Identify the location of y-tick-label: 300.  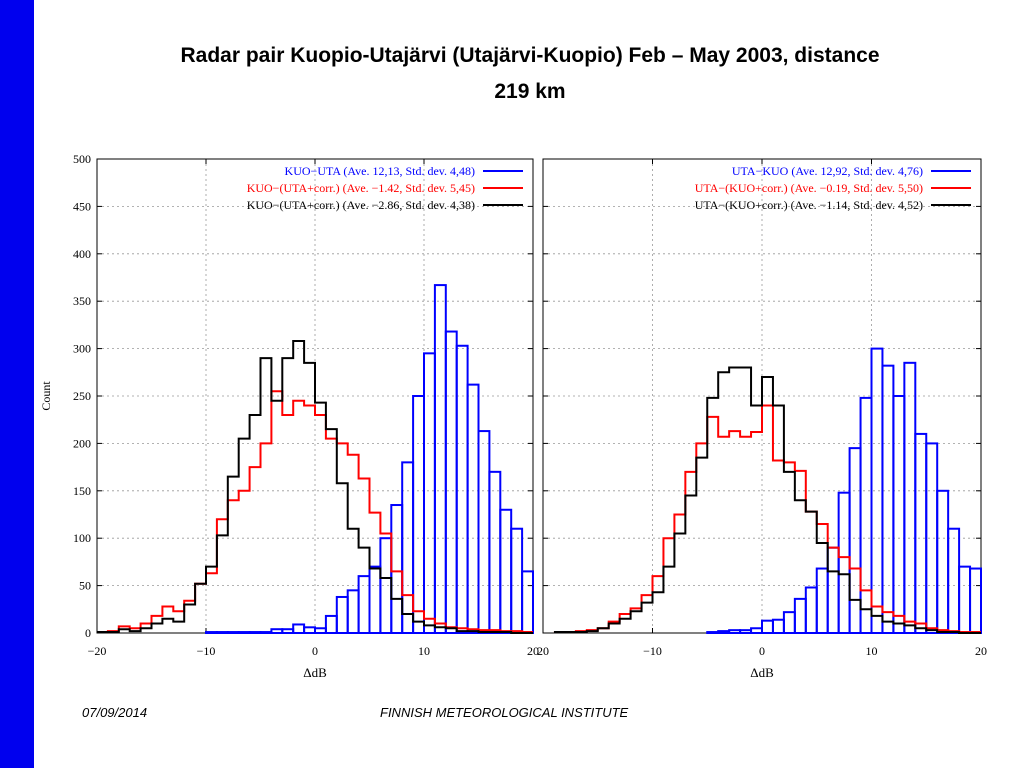
(82, 349).